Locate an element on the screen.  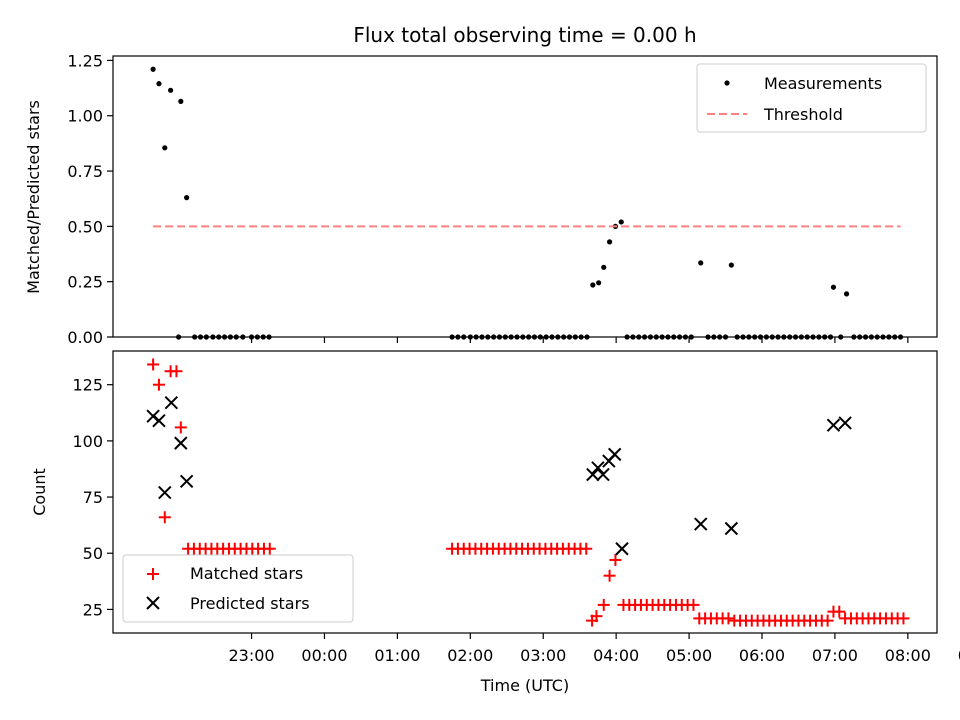
x-tick-label: 23:00 is located at coordinates (251, 655).